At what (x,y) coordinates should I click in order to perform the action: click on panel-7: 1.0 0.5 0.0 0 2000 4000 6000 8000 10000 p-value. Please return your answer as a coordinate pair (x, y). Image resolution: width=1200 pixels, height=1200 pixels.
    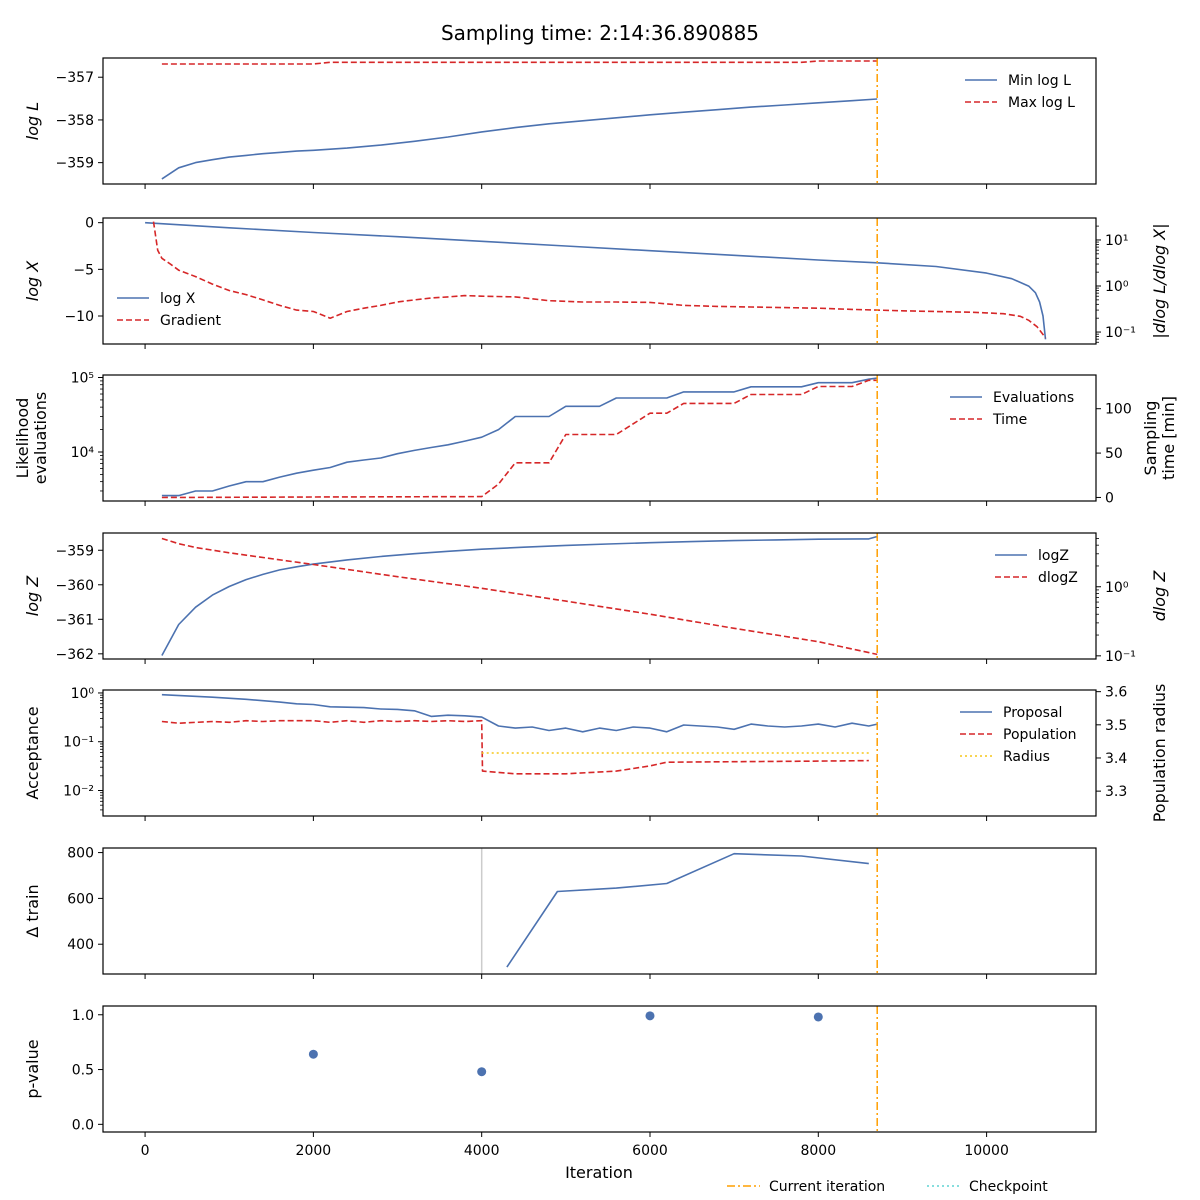
    Looking at the image, I should click on (560, 1082).